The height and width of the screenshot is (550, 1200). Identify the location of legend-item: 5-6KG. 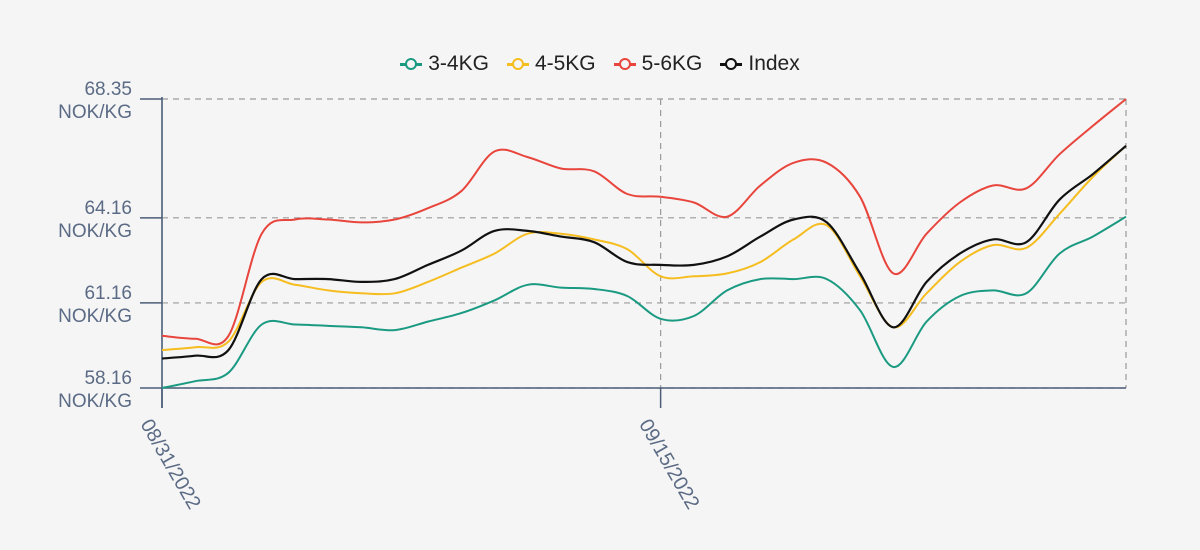
(658, 64).